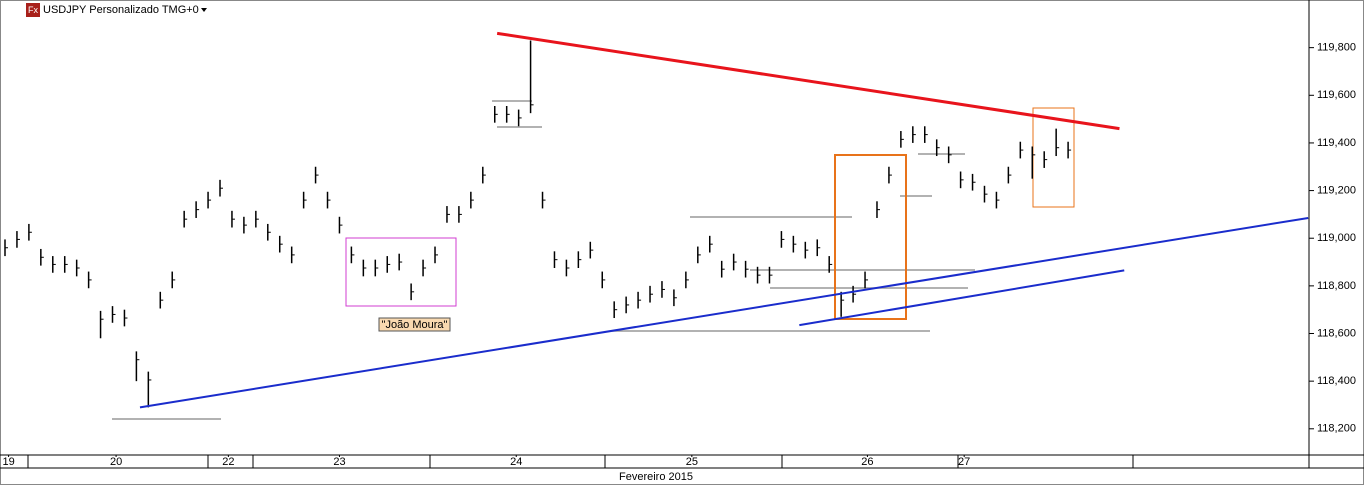 This screenshot has width=1364, height=485. I want to click on x-tick-label: 22, so click(228, 462).